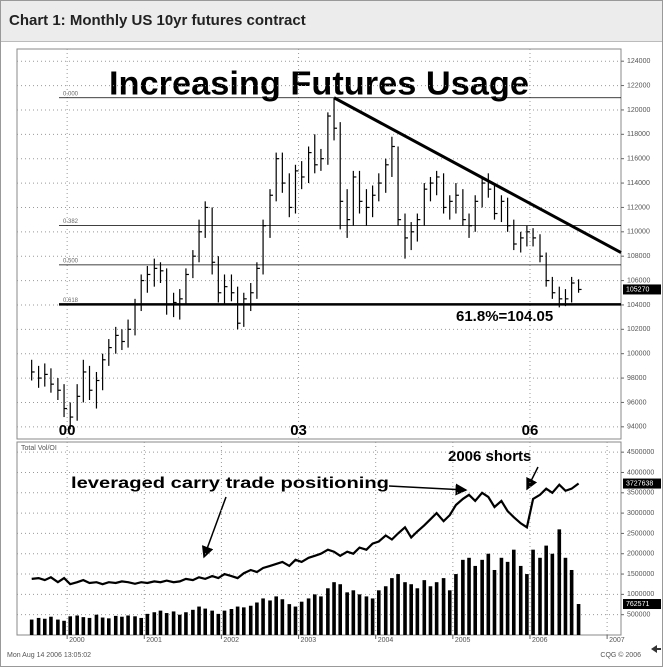 Image resolution: width=663 pixels, height=667 pixels. Describe the element at coordinates (637, 604) in the screenshot. I see `last-value-label: 762571` at that location.